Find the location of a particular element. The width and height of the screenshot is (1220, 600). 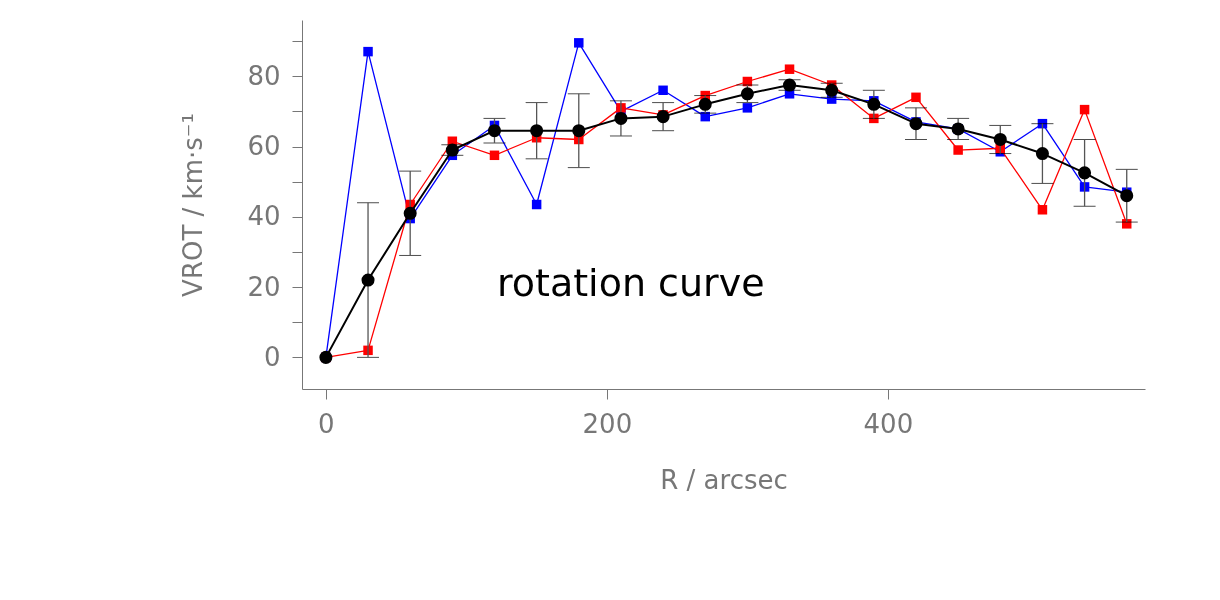

x-tick-label: 200 is located at coordinates (607, 423).